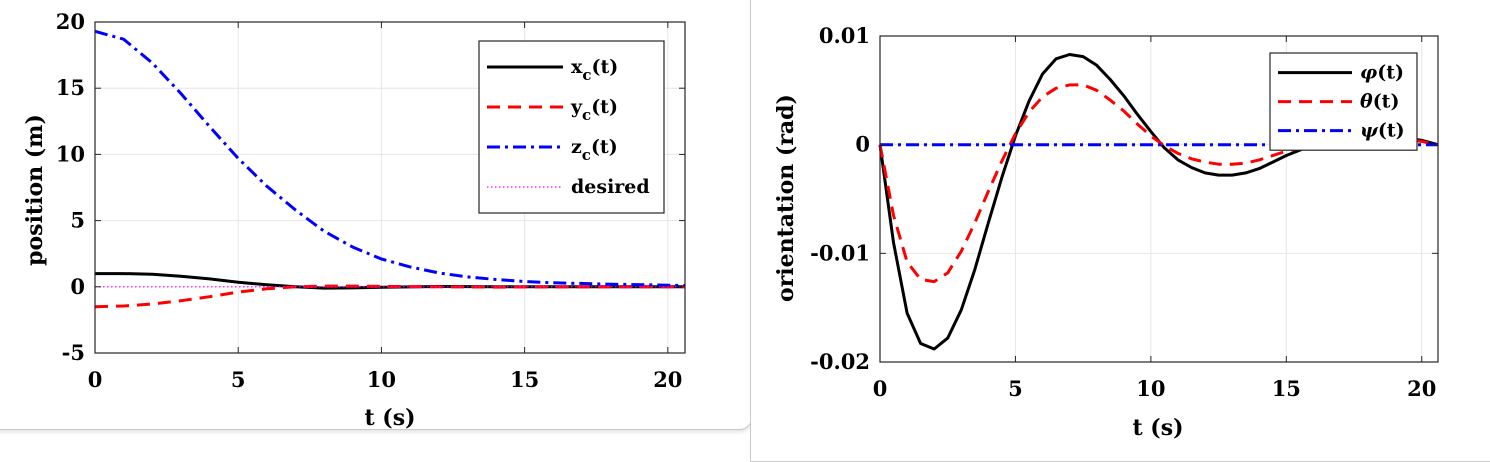  What do you see at coordinates (77, 286) in the screenshot?
I see `position-ytick-label-1: 0` at bounding box center [77, 286].